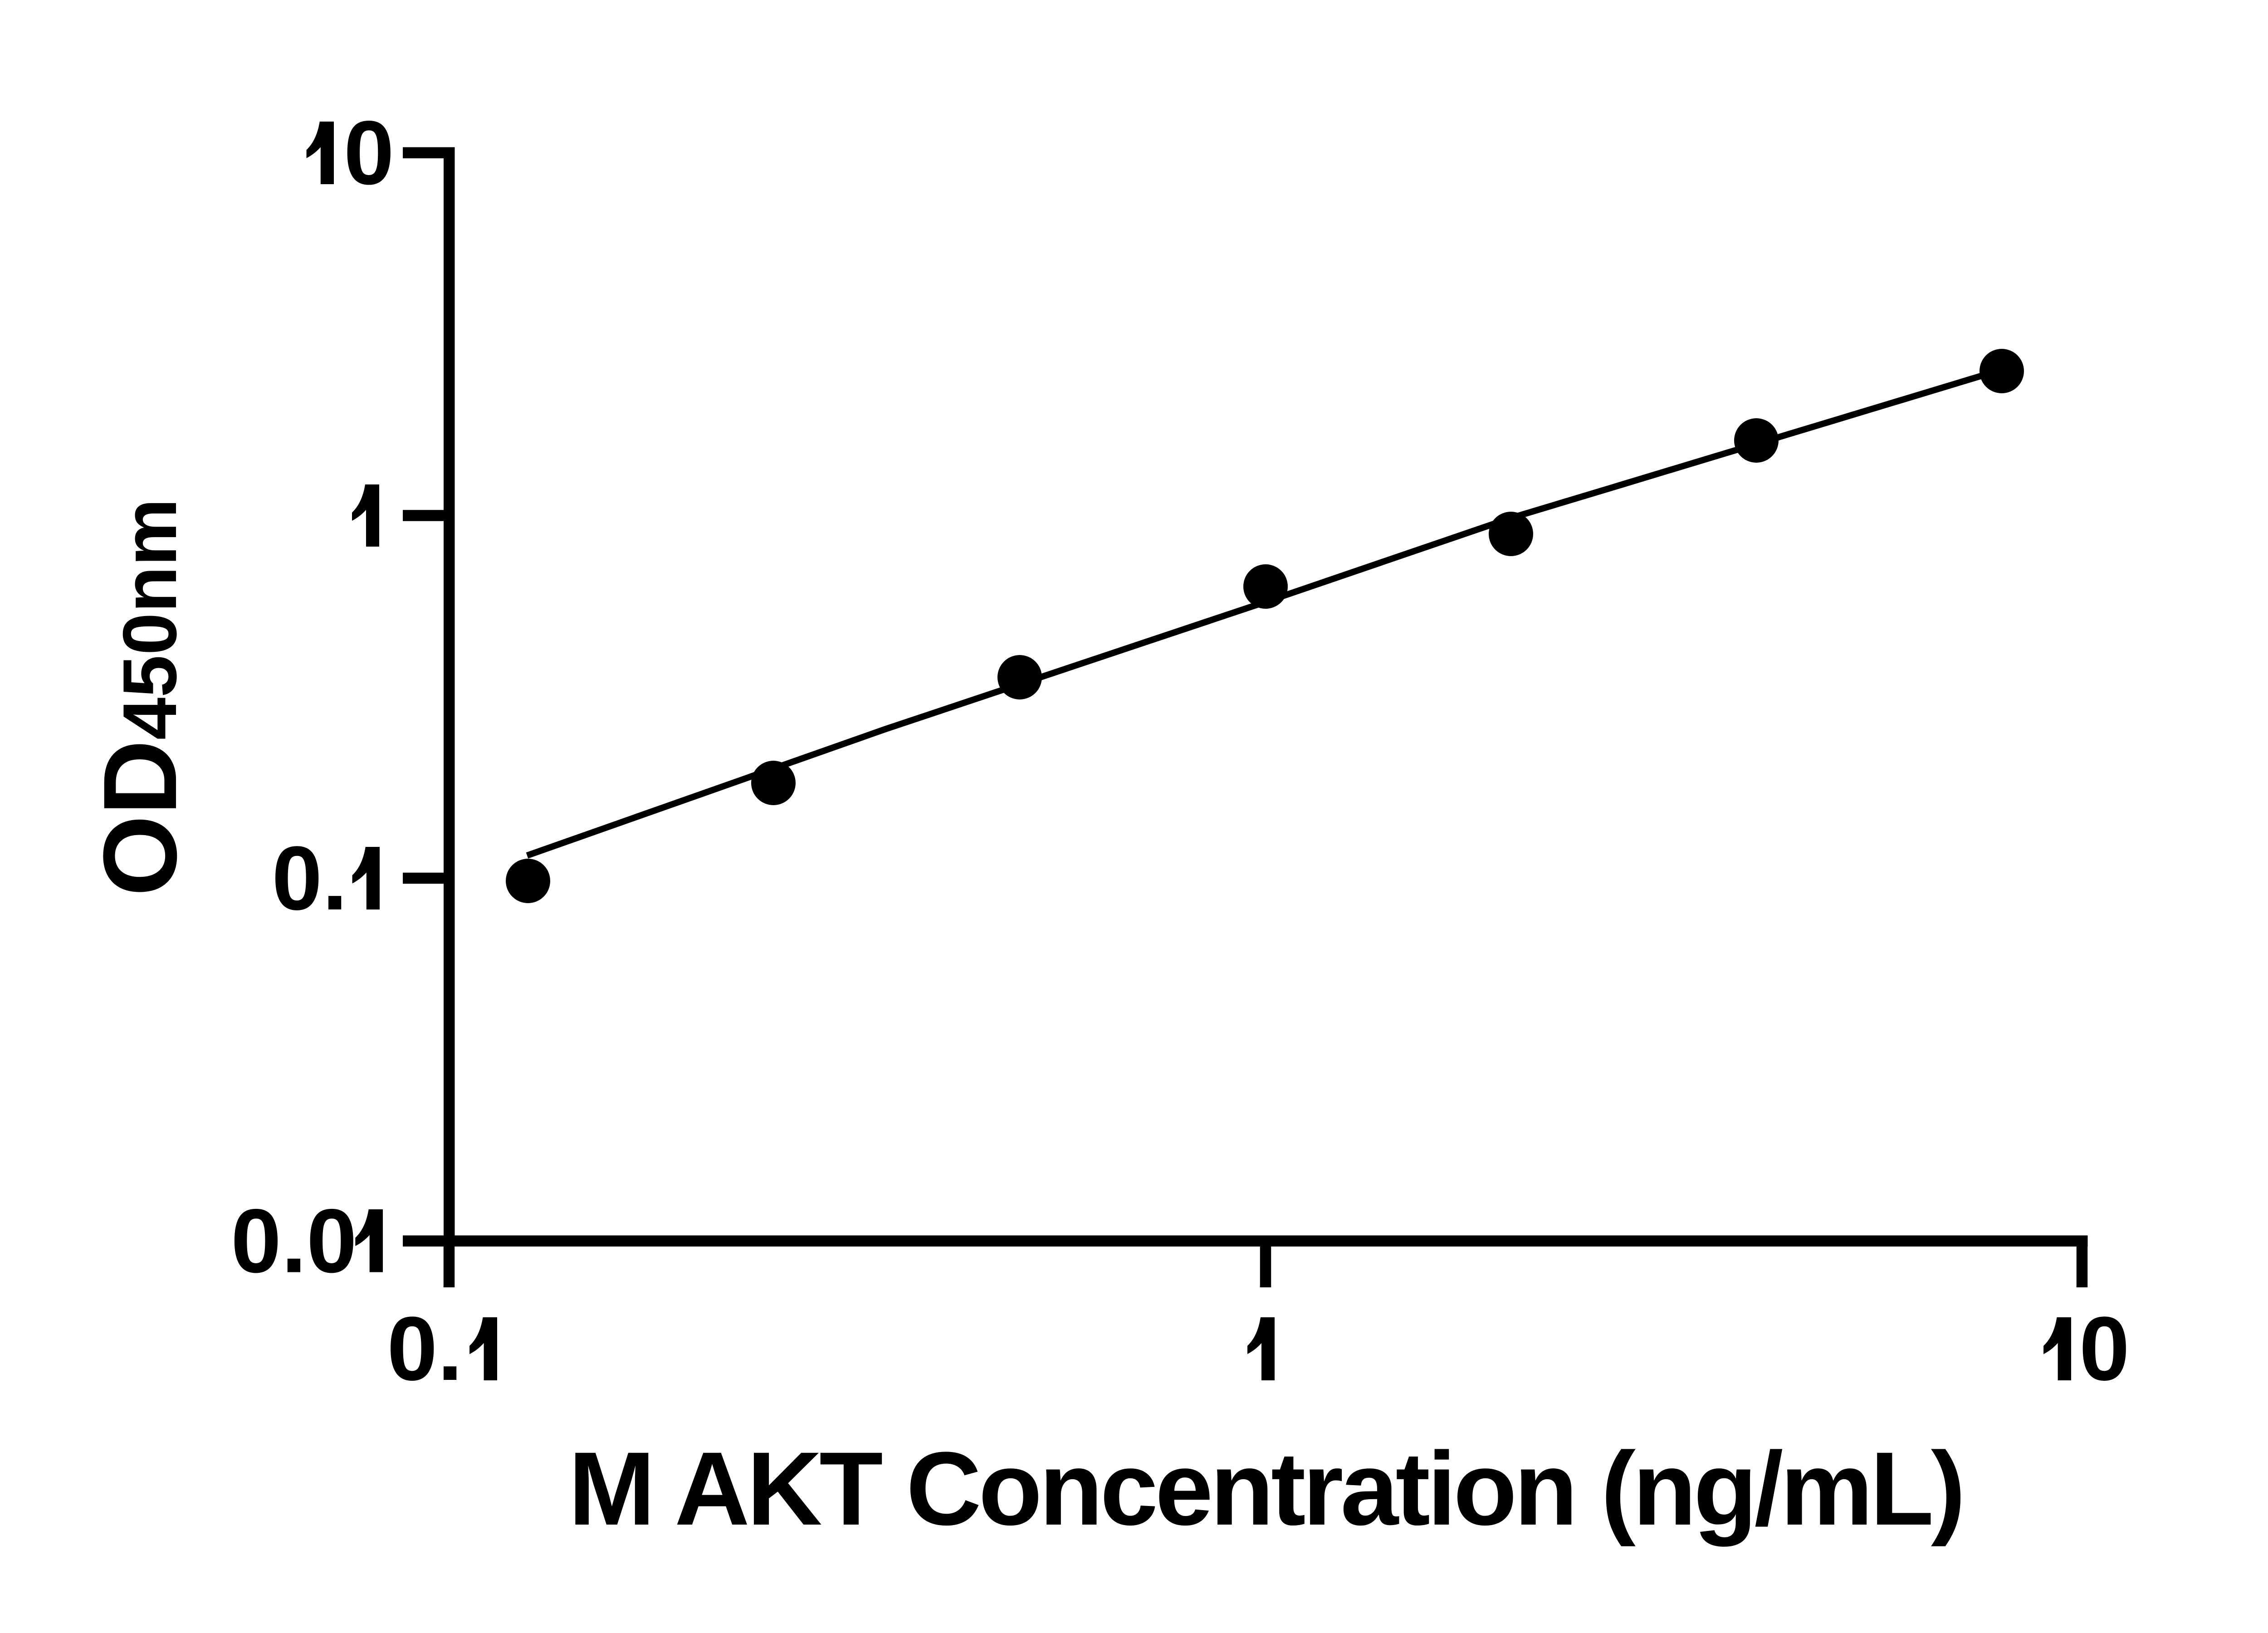 The height and width of the screenshot is (1633, 2268). Describe the element at coordinates (1265, 1488) in the screenshot. I see `svg-text: M AKT Concentration (ng/mL)` at that location.